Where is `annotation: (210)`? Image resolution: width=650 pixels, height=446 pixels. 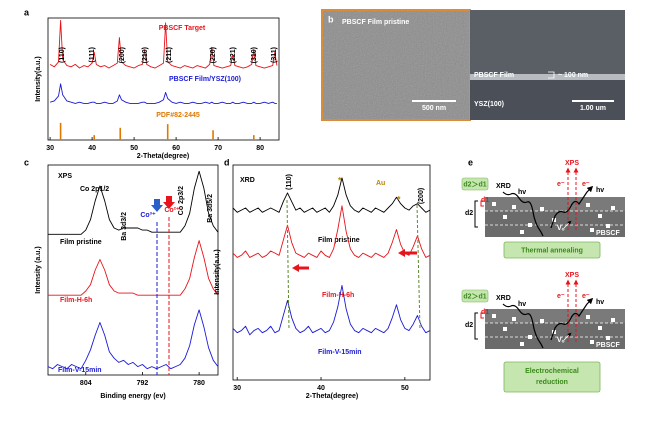 annotation: (210) is located at coordinates (145, 55).